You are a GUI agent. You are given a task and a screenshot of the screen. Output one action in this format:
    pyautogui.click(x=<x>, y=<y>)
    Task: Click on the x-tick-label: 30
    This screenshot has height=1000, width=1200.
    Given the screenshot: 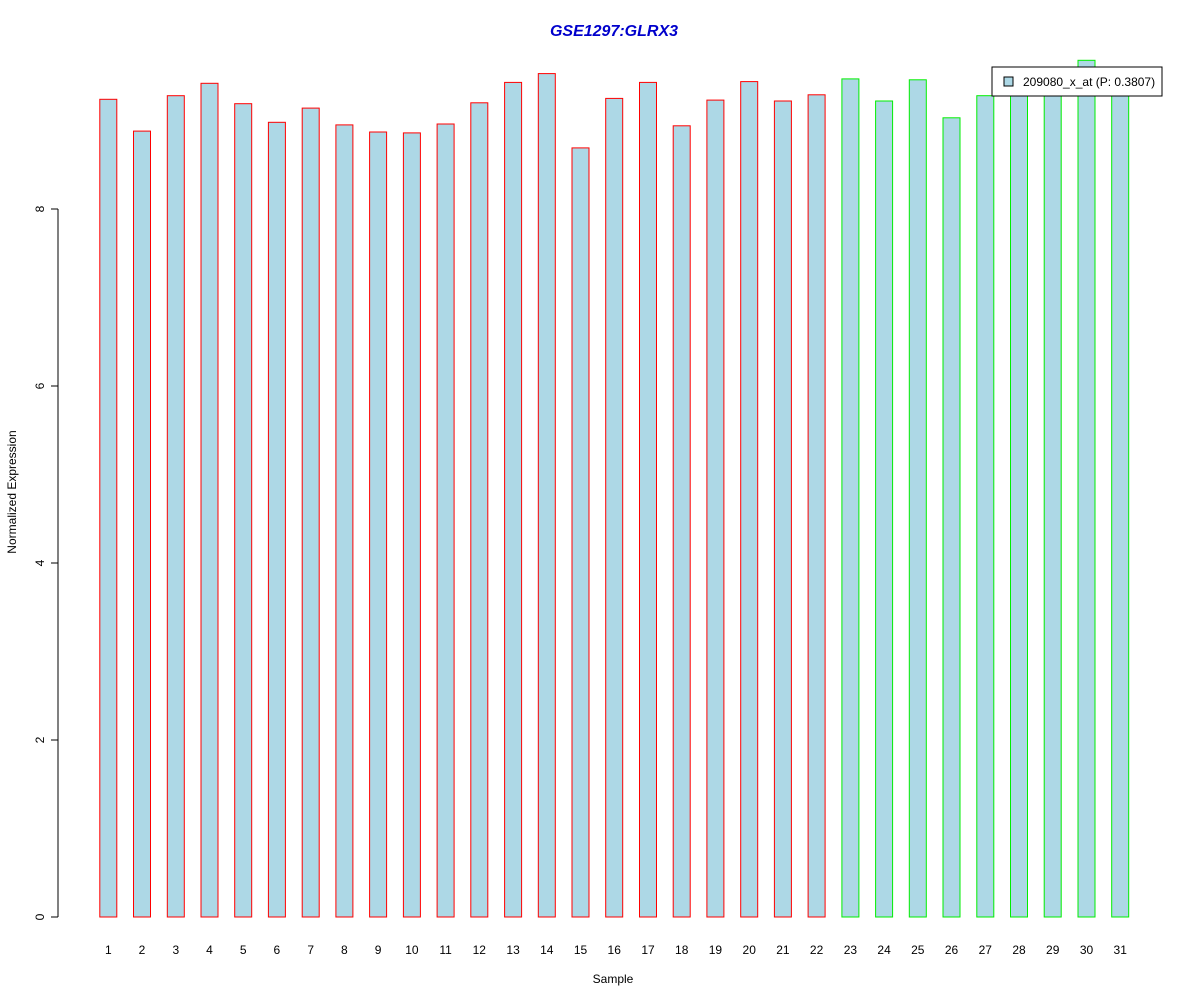 What is the action you would take?
    pyautogui.click(x=1087, y=950)
    